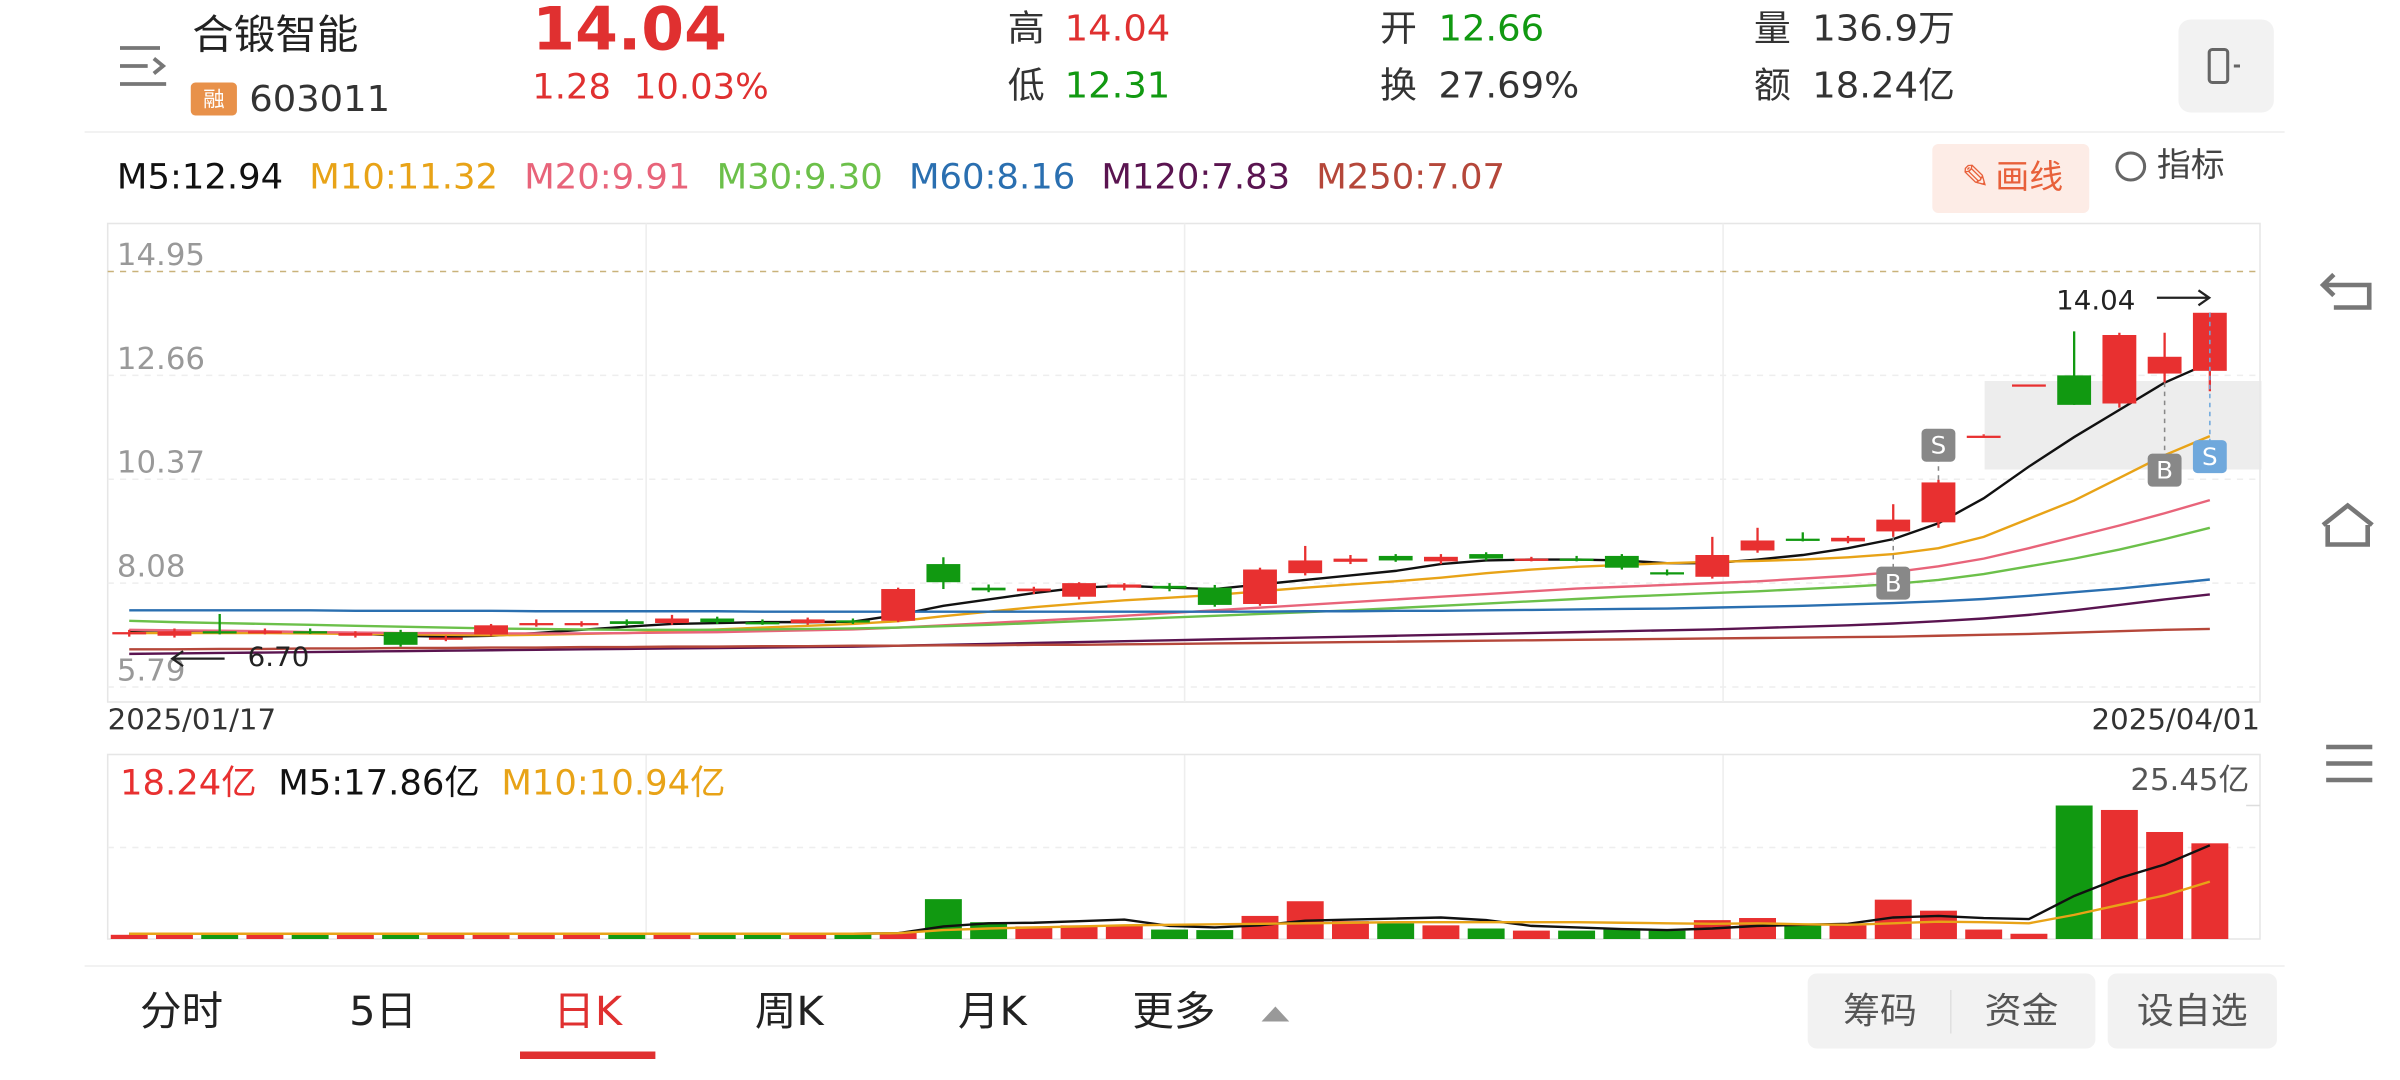 This screenshot has height=1080, width=2400. What do you see at coordinates (161, 359) in the screenshot?
I see `y-tick-label: 12.66` at bounding box center [161, 359].